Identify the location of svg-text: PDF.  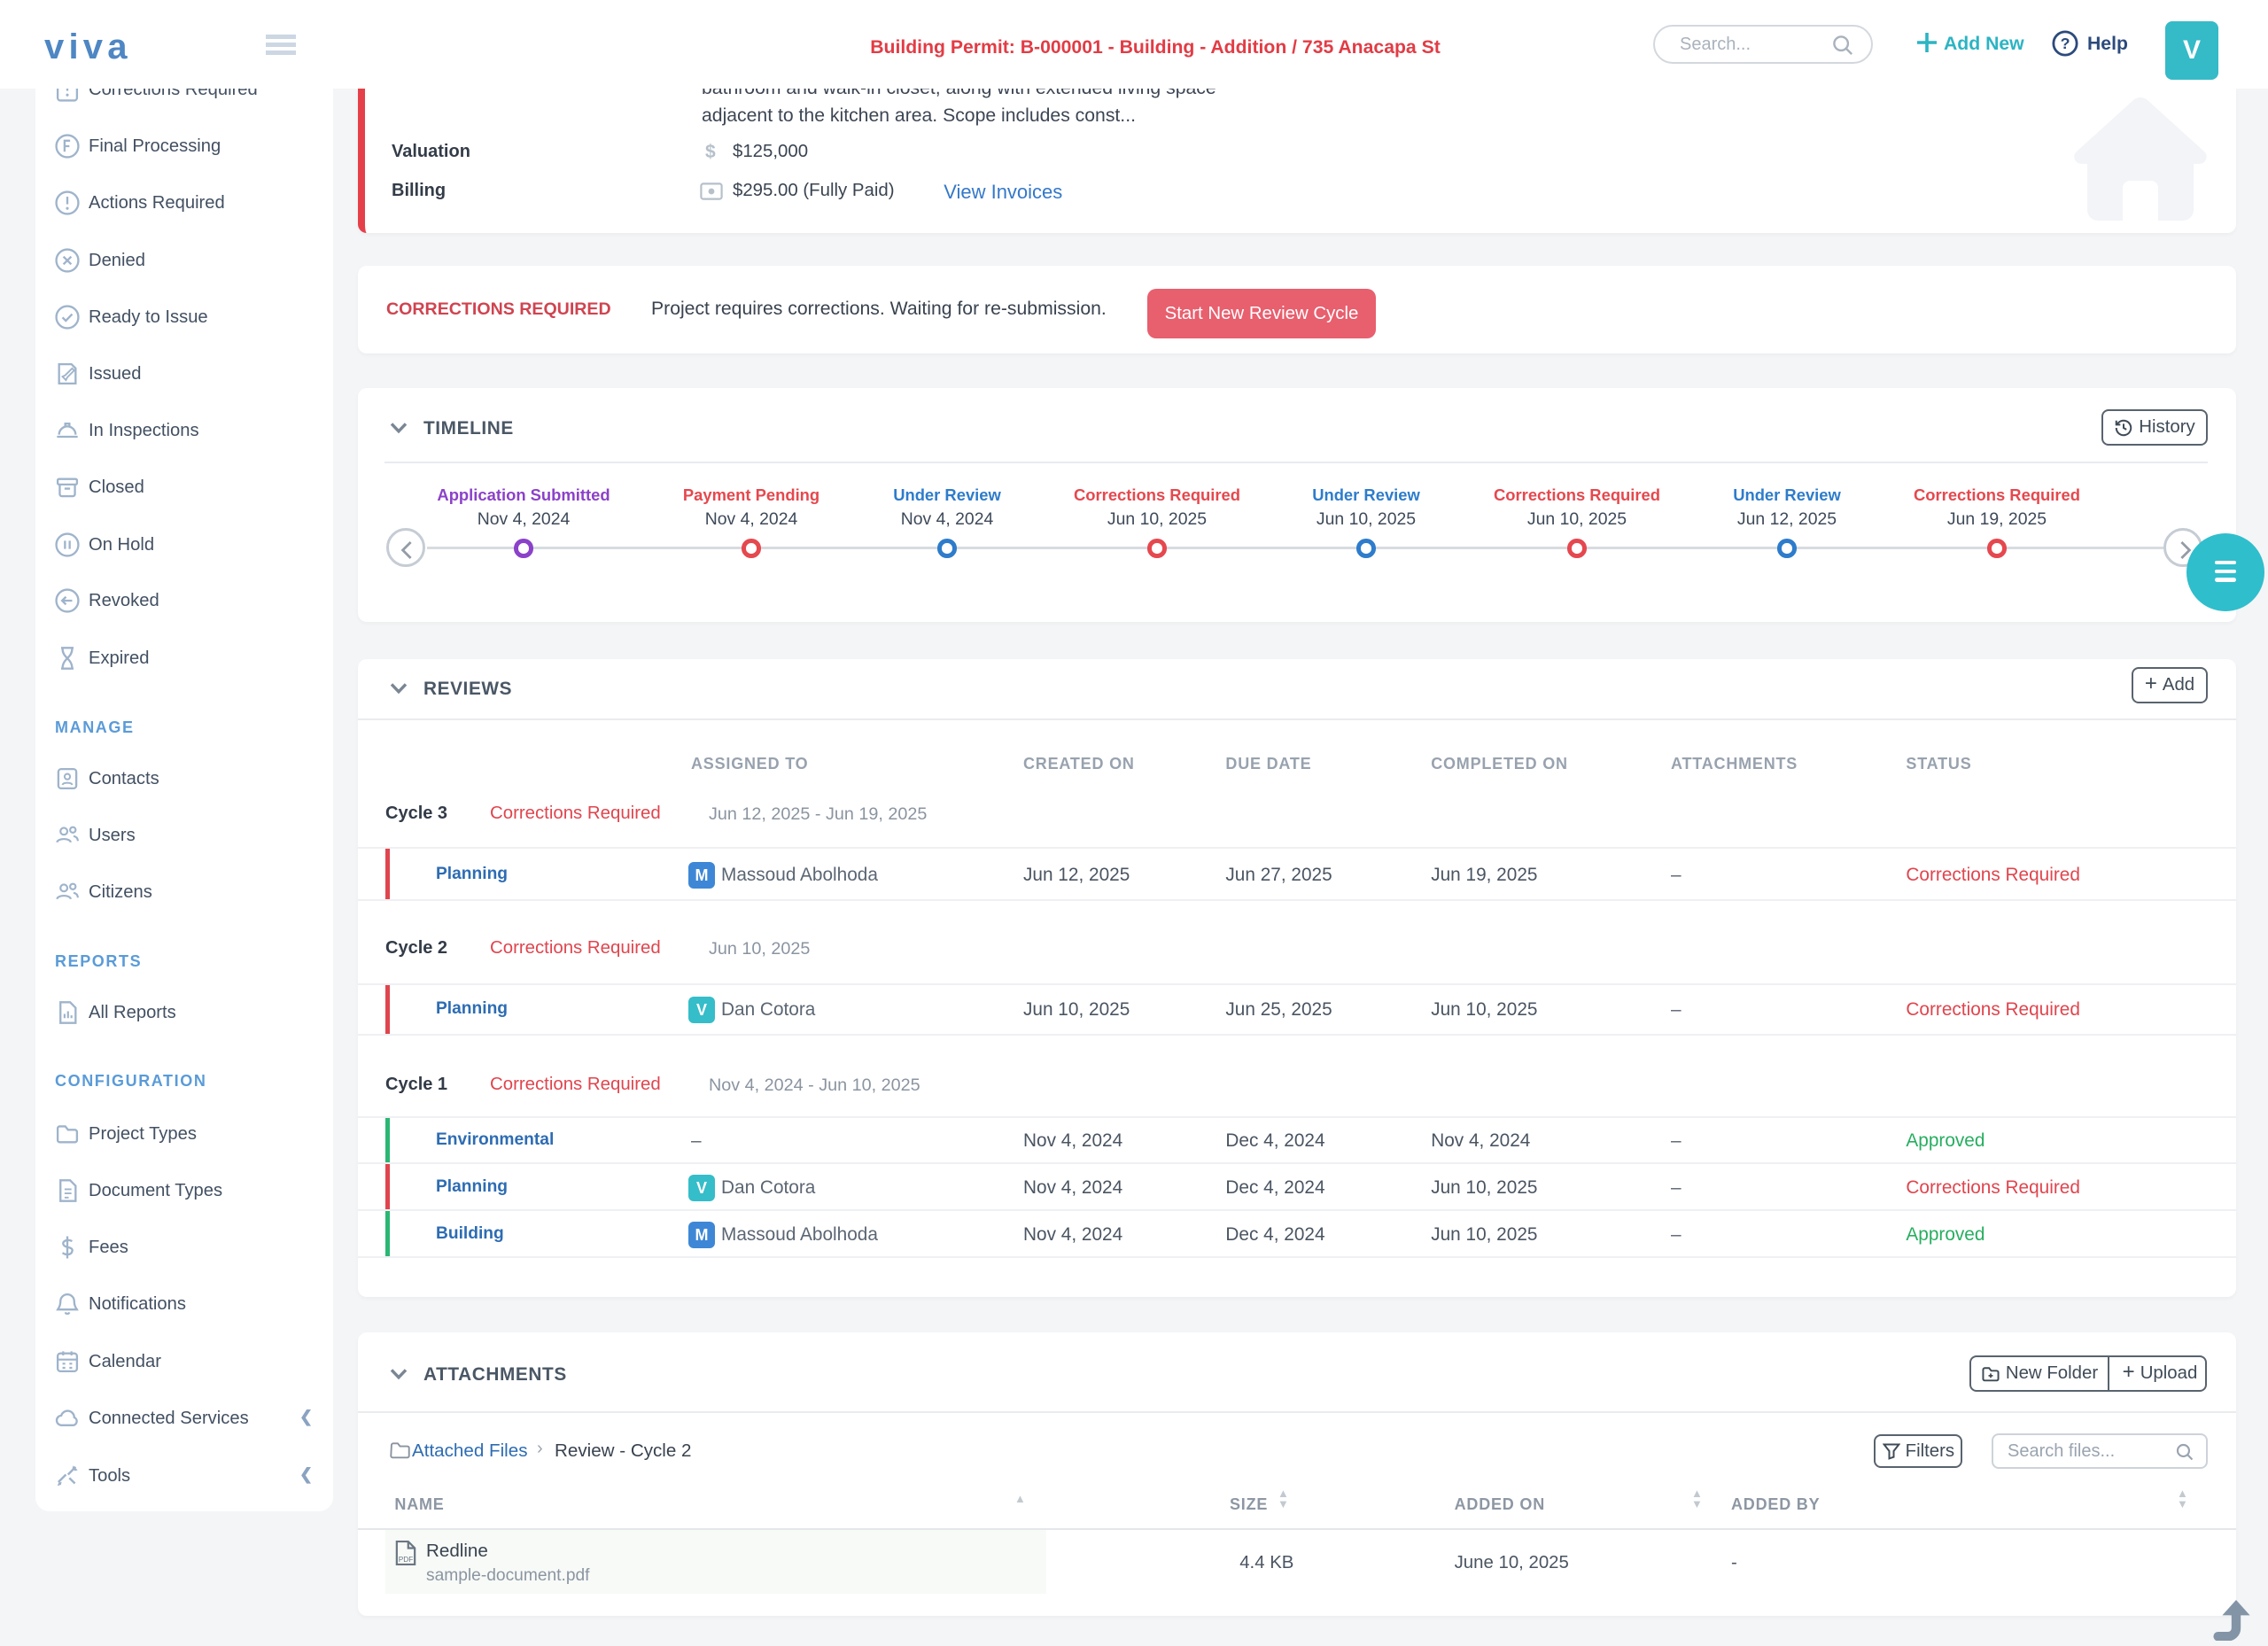
(406, 1559).